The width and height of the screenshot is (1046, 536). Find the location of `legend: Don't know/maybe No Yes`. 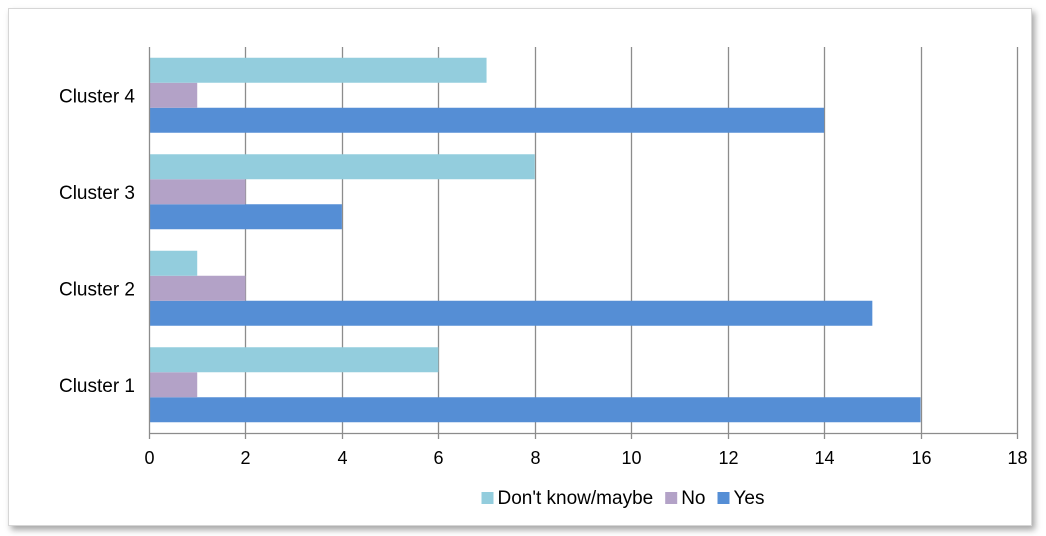

legend: Don't know/maybe No Yes is located at coordinates (623, 498).